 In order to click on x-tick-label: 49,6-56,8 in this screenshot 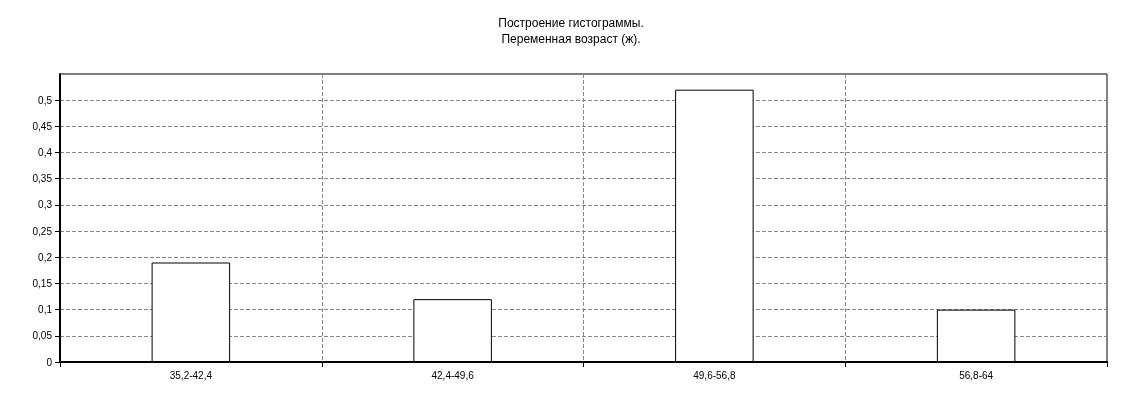, I will do `click(714, 375)`.